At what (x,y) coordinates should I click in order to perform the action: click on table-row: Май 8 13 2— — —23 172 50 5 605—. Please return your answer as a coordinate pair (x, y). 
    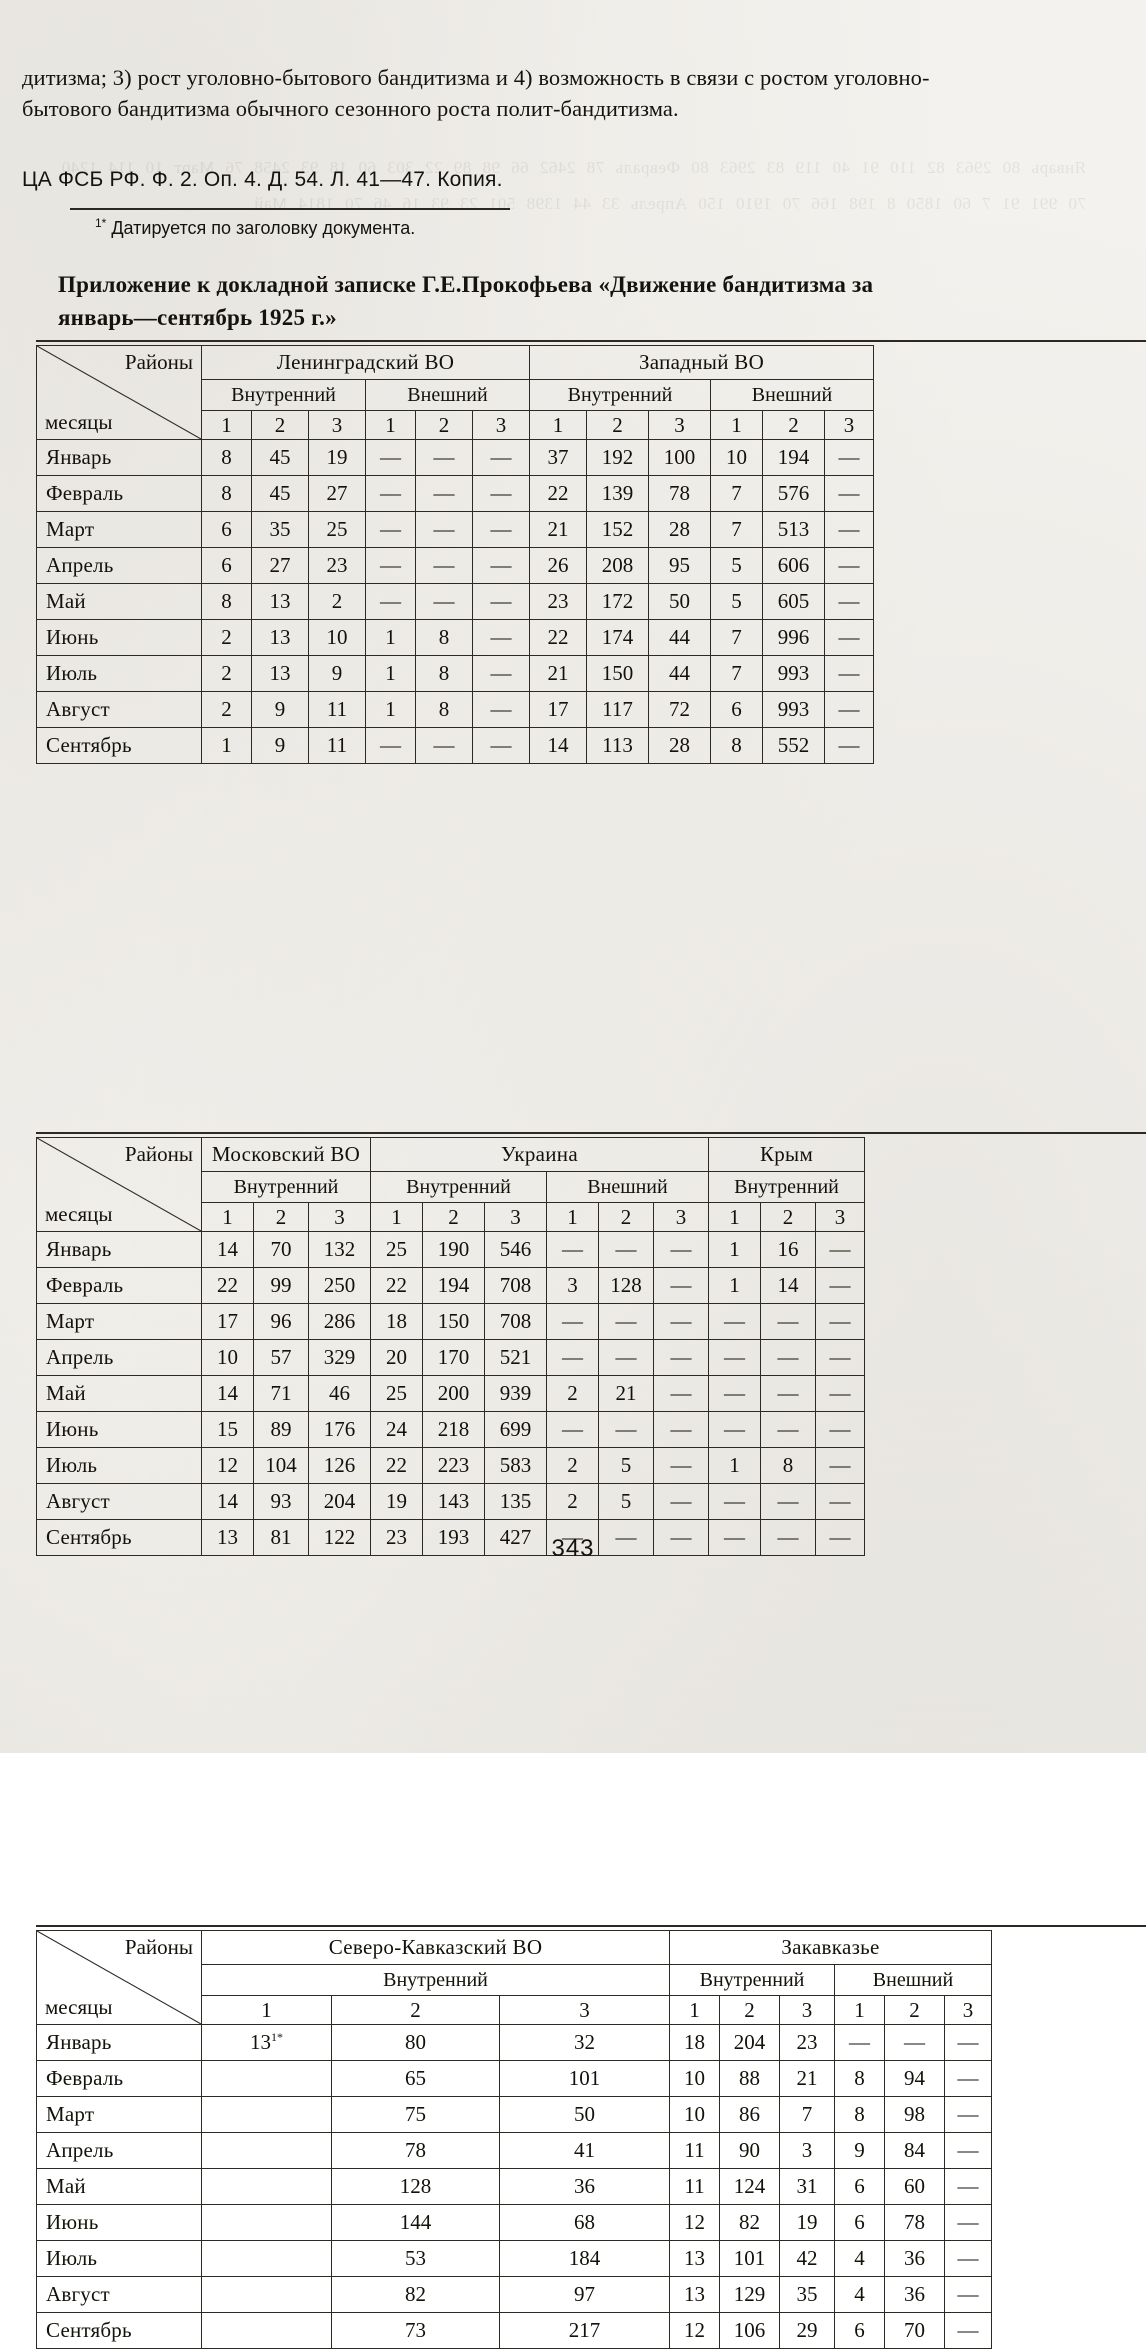
    Looking at the image, I should click on (455, 601).